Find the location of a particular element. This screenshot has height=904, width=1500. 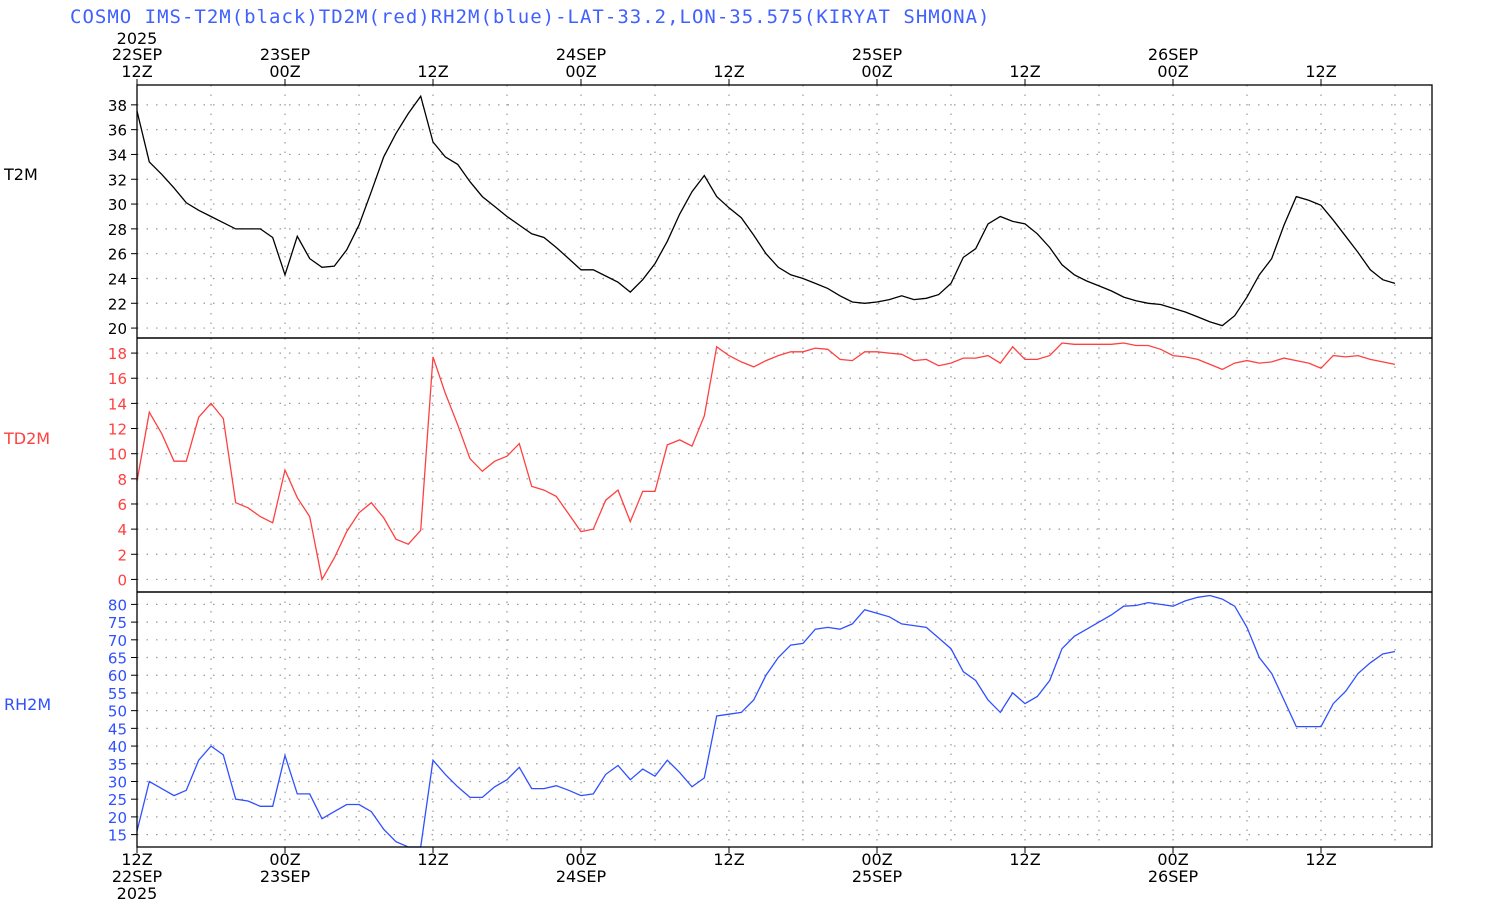

x-date-label-top: 23SEP is located at coordinates (285, 54).